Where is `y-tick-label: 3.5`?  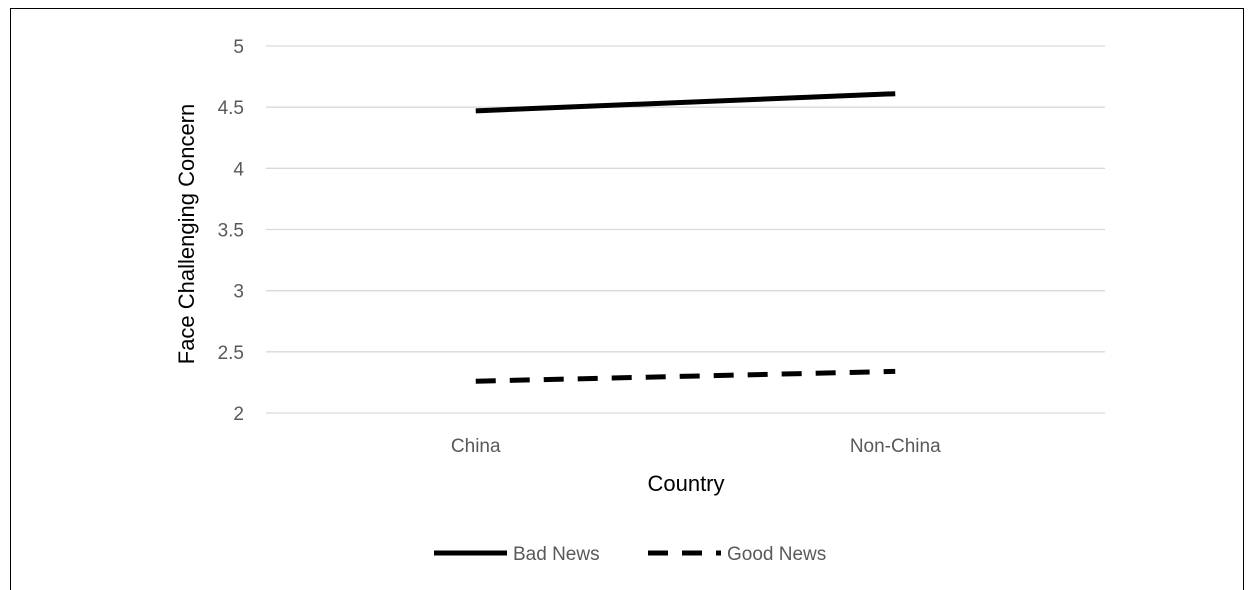 y-tick-label: 3.5 is located at coordinates (231, 231).